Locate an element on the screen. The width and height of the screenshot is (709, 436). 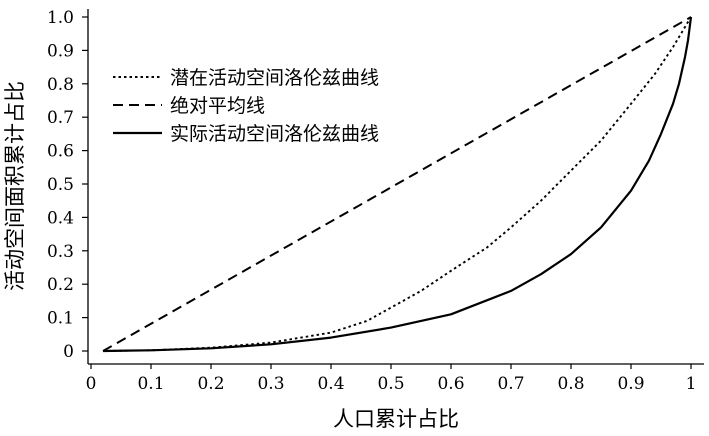
y-tick-label: 0.1 is located at coordinates (60, 319).